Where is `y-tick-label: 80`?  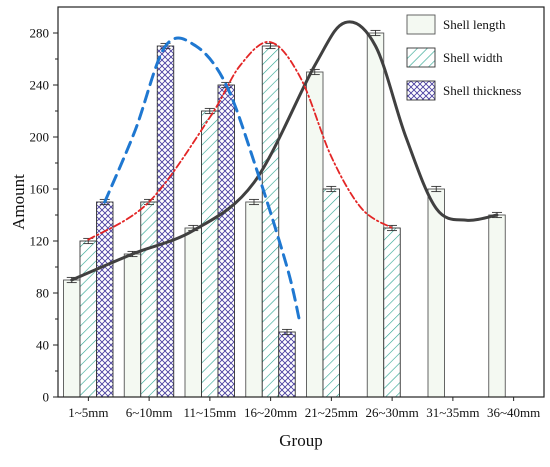 y-tick-label: 80 is located at coordinates (42, 293).